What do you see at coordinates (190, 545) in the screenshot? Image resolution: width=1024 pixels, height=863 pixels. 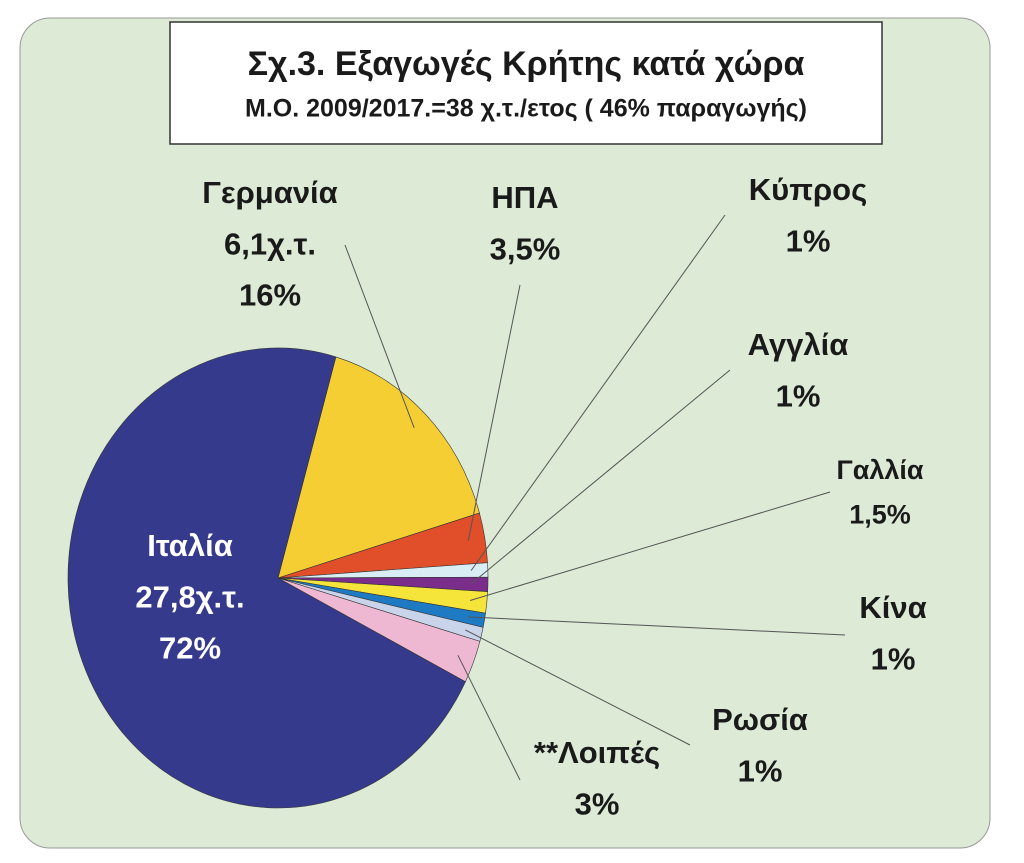 I see `slice-label: Ιταλία` at bounding box center [190, 545].